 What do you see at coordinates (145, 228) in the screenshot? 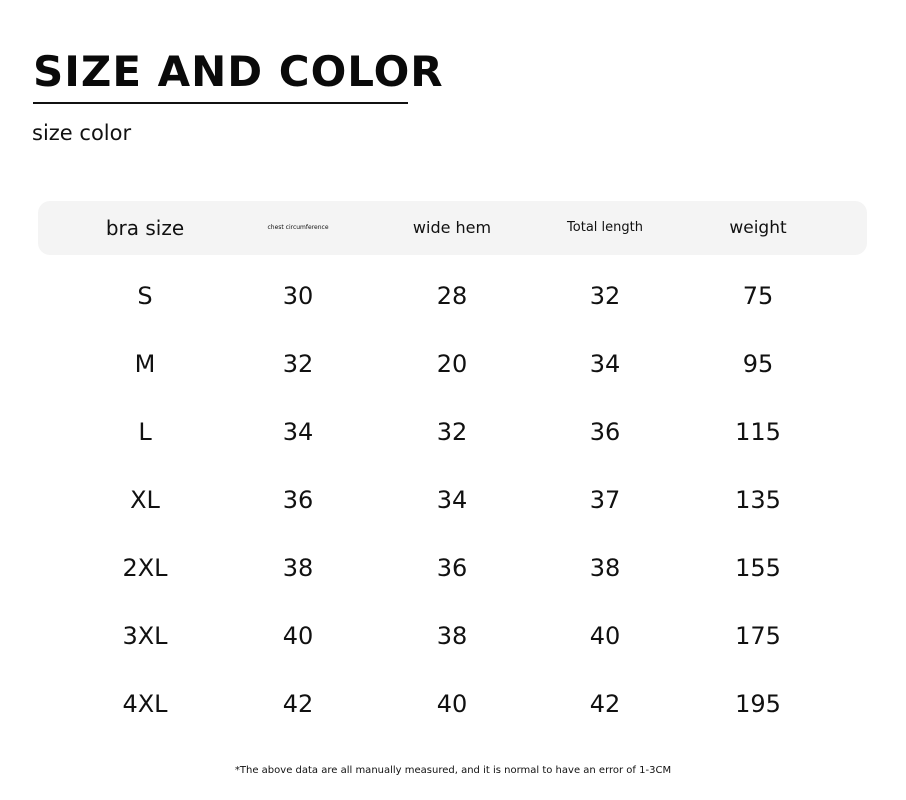
I see `column-header: bra size` at bounding box center [145, 228].